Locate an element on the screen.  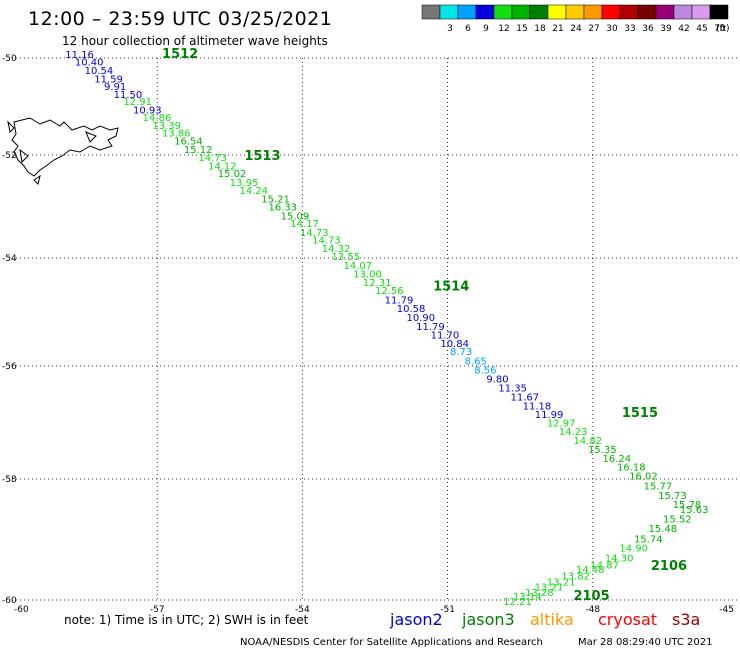
lon-tick-label: -48 is located at coordinates (592, 610).